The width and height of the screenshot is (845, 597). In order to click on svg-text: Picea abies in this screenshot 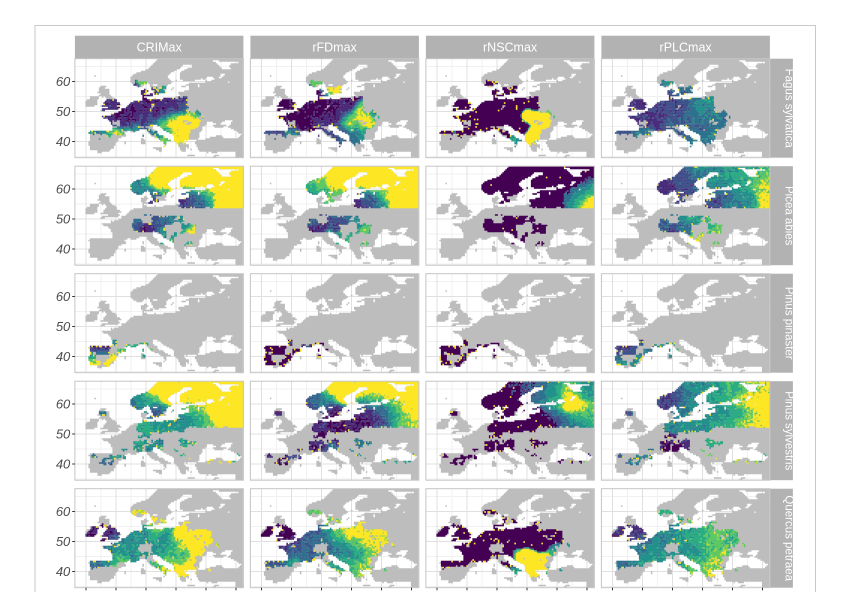, I will do `click(789, 216)`.